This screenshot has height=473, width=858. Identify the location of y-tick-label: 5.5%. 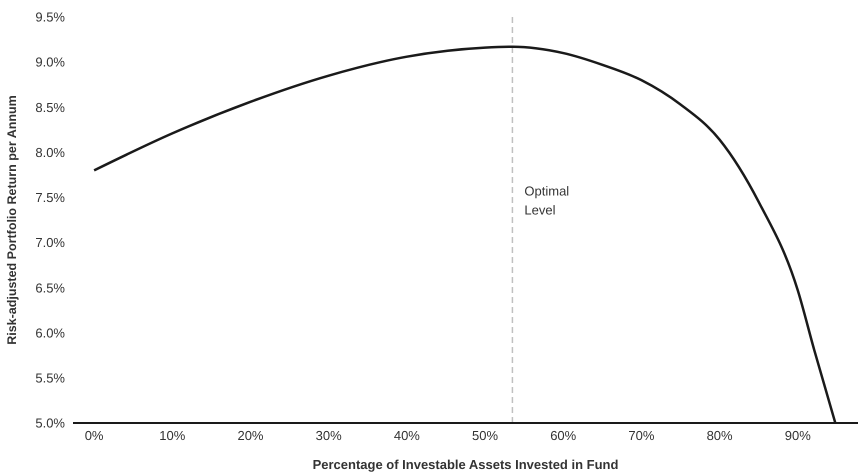
(50, 378).